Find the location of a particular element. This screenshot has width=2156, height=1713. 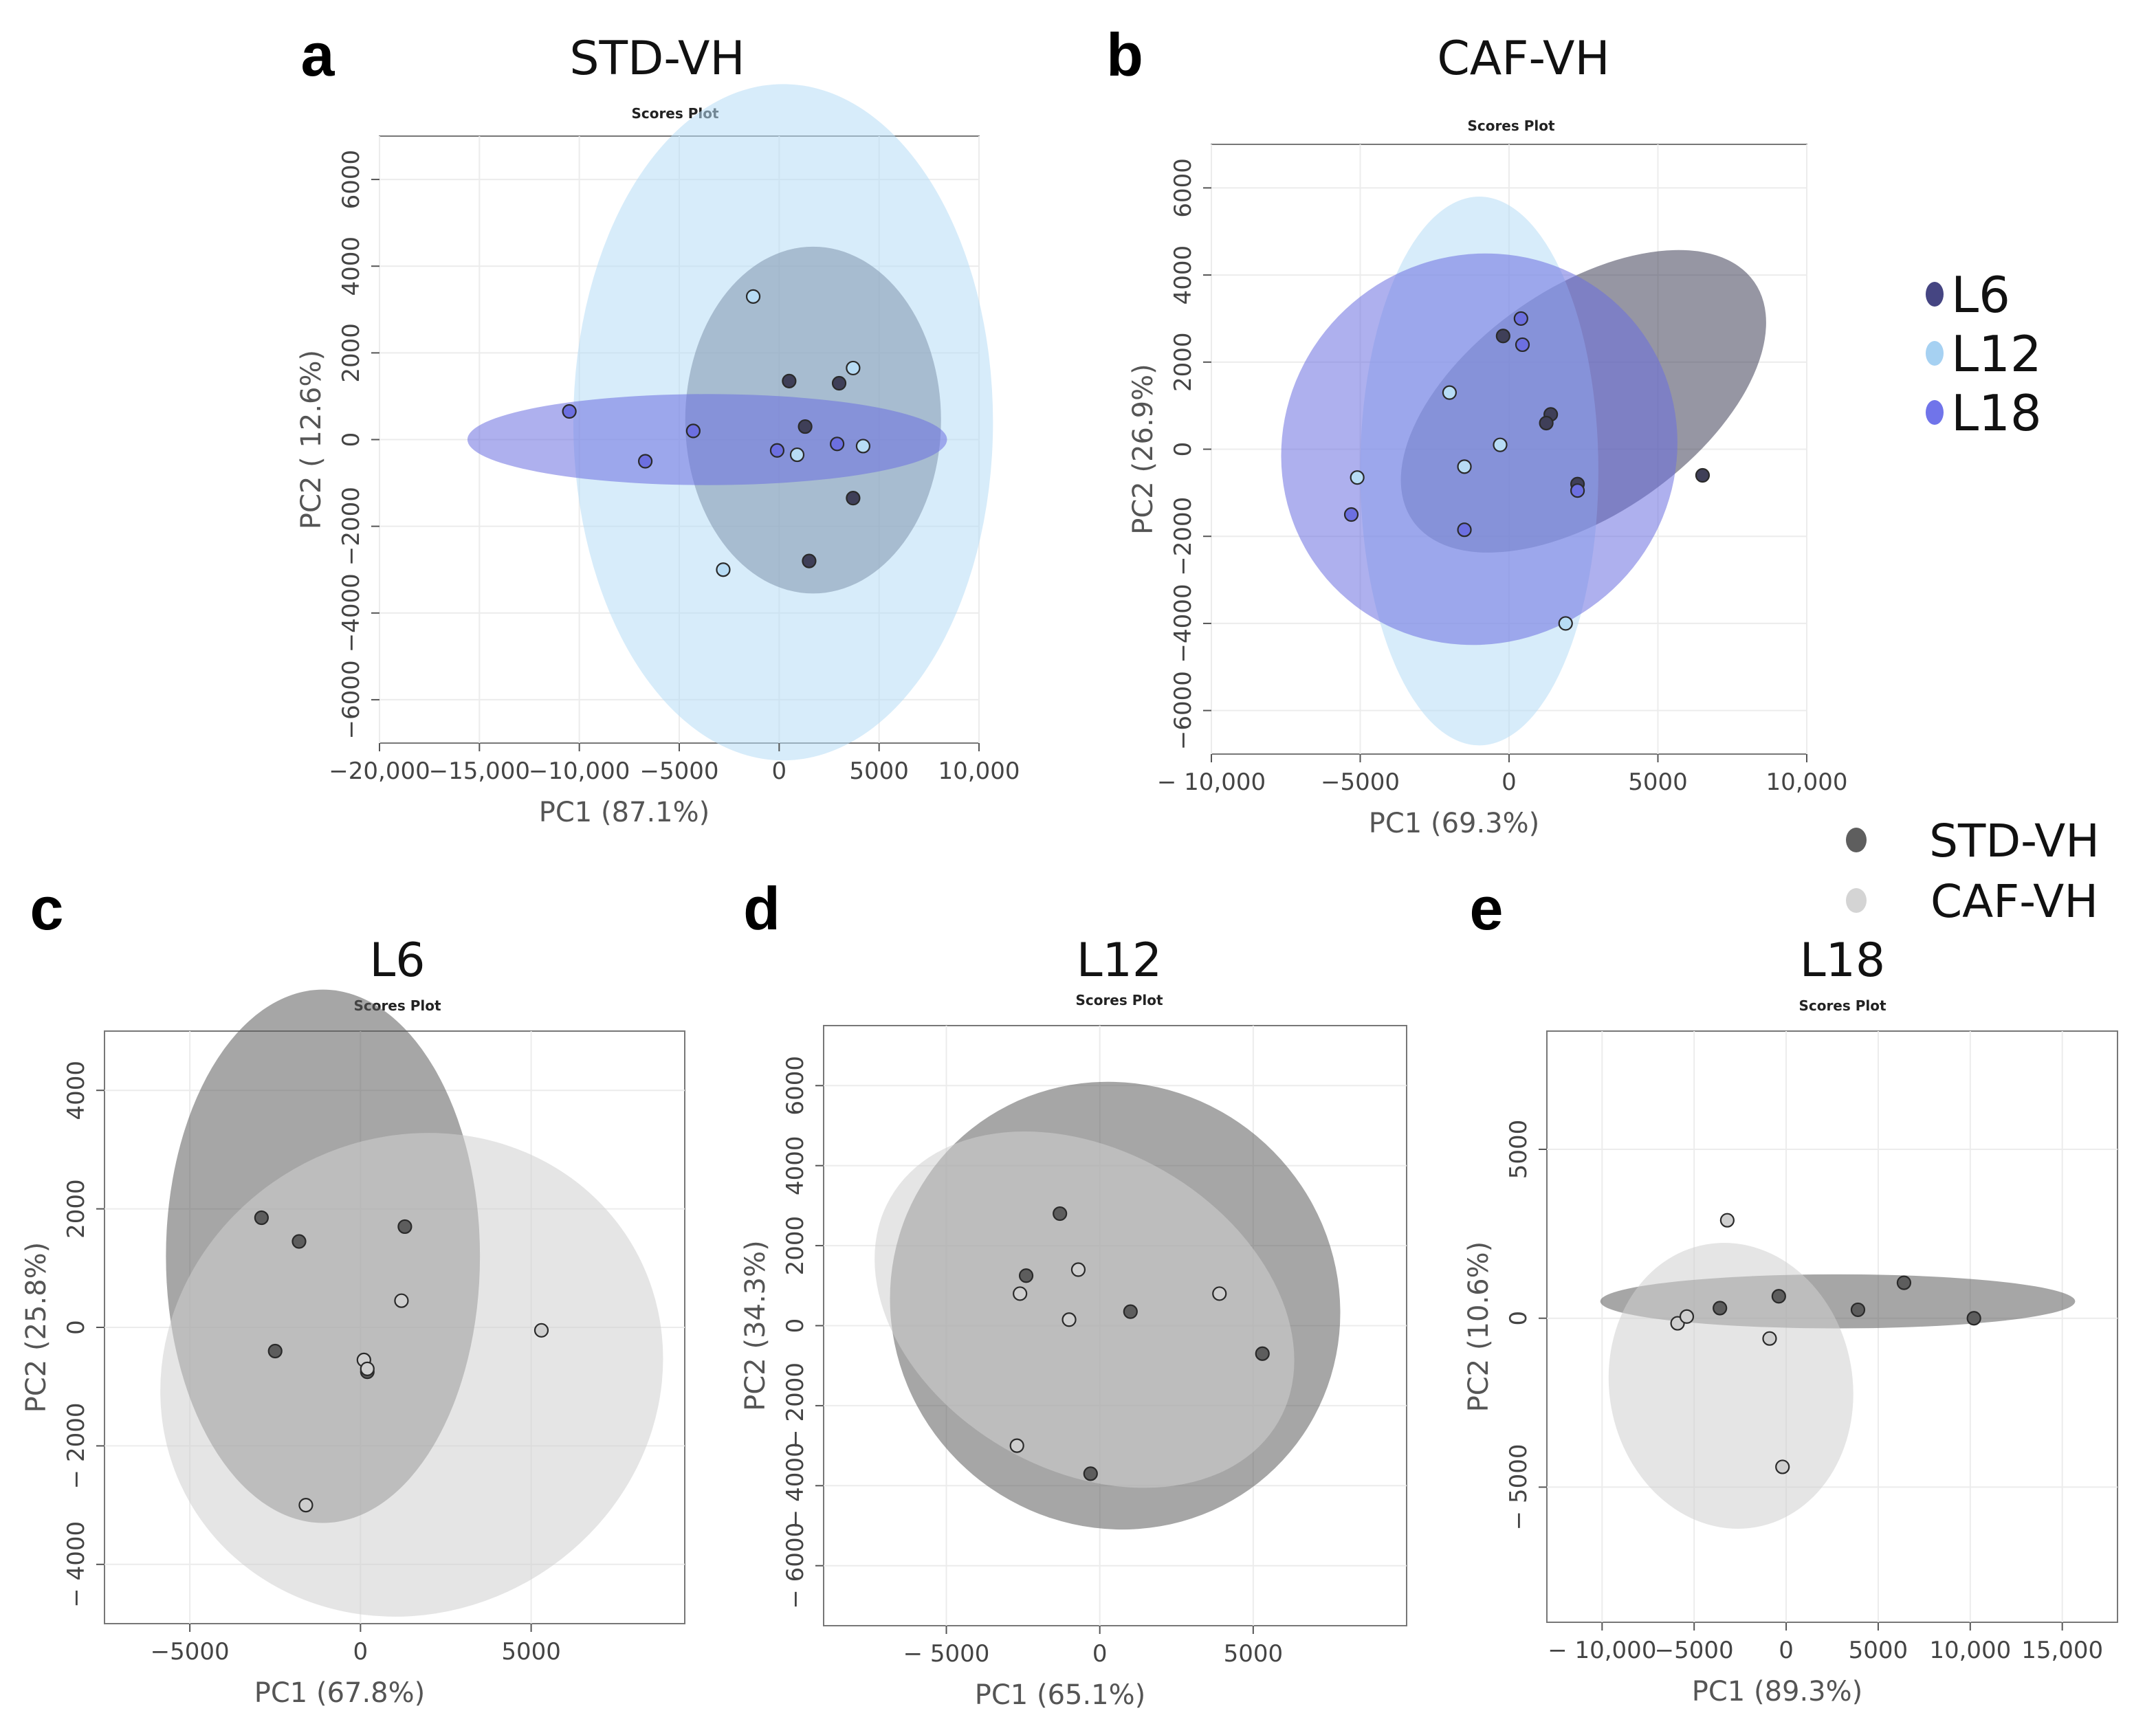

panel-title: L12 is located at coordinates (1119, 960).